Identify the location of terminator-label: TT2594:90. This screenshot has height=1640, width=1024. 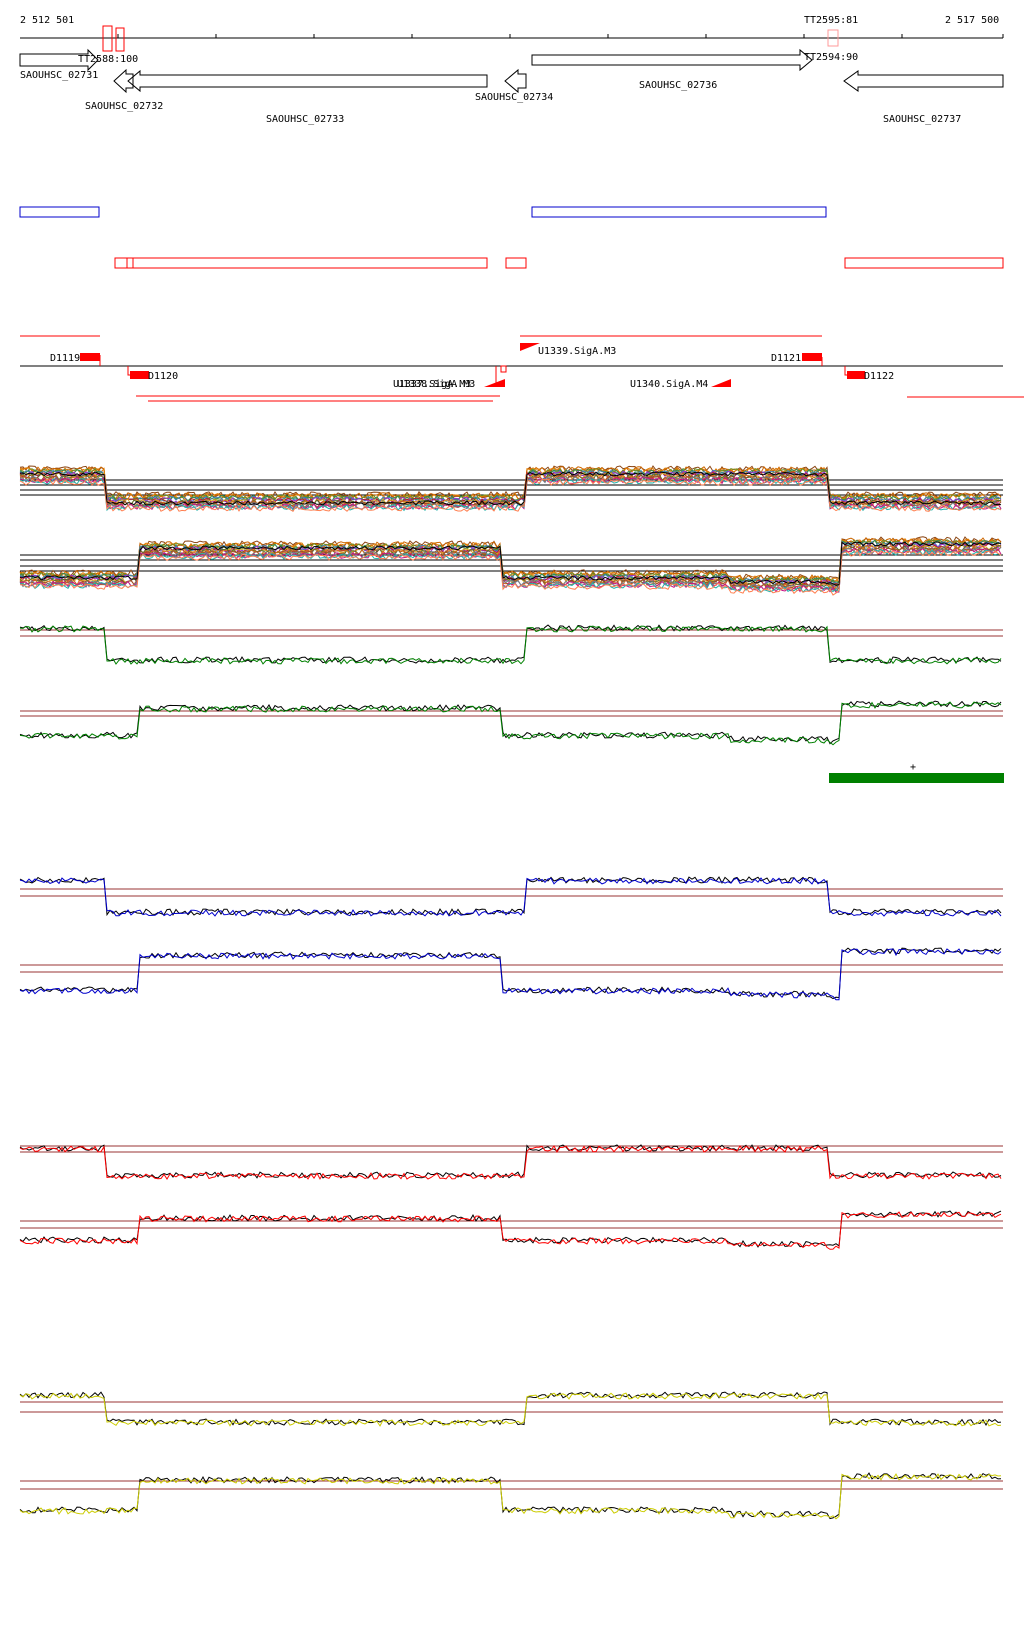
(831, 57).